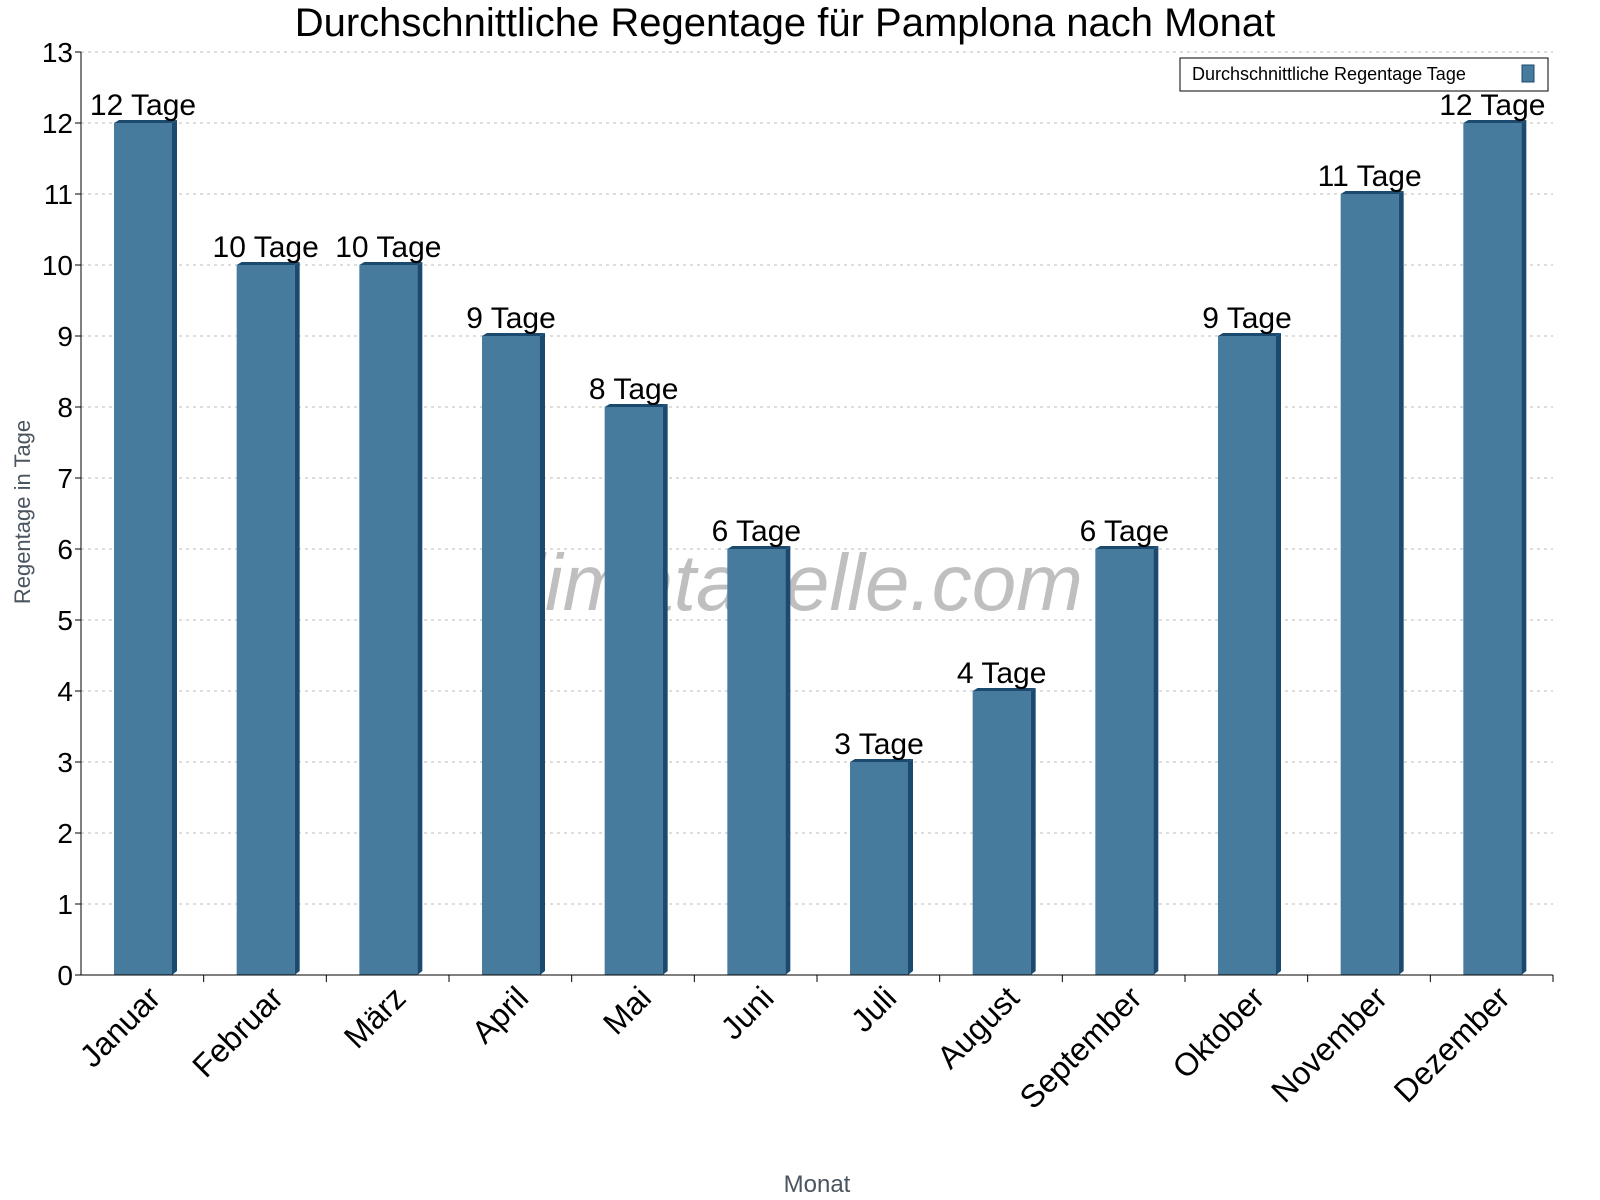 The height and width of the screenshot is (1200, 1600). What do you see at coordinates (1452, 1044) in the screenshot?
I see `x-tick-label: Dezember` at bounding box center [1452, 1044].